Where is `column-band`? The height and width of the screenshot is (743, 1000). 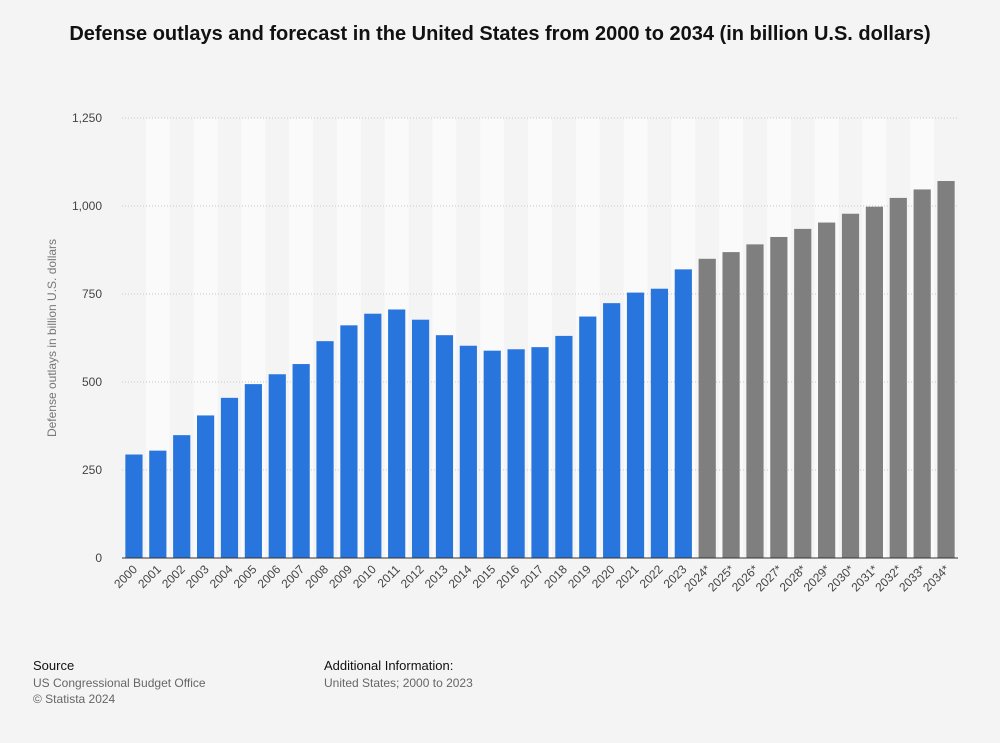 column-band is located at coordinates (157, 338).